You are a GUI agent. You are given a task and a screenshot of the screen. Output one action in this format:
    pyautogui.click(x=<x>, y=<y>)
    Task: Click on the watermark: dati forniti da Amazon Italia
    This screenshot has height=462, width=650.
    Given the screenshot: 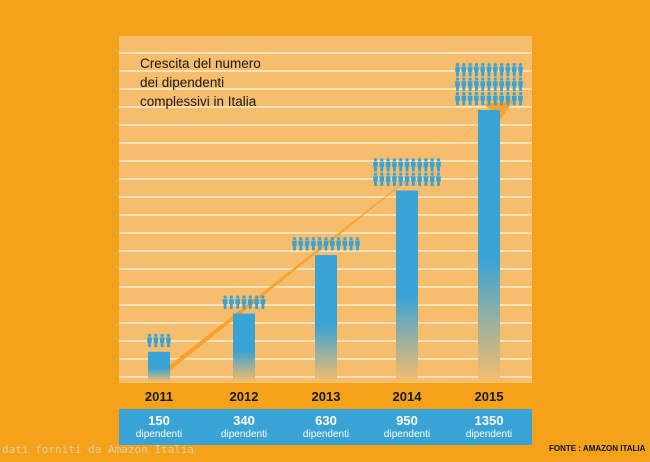 What is the action you would take?
    pyautogui.click(x=98, y=449)
    